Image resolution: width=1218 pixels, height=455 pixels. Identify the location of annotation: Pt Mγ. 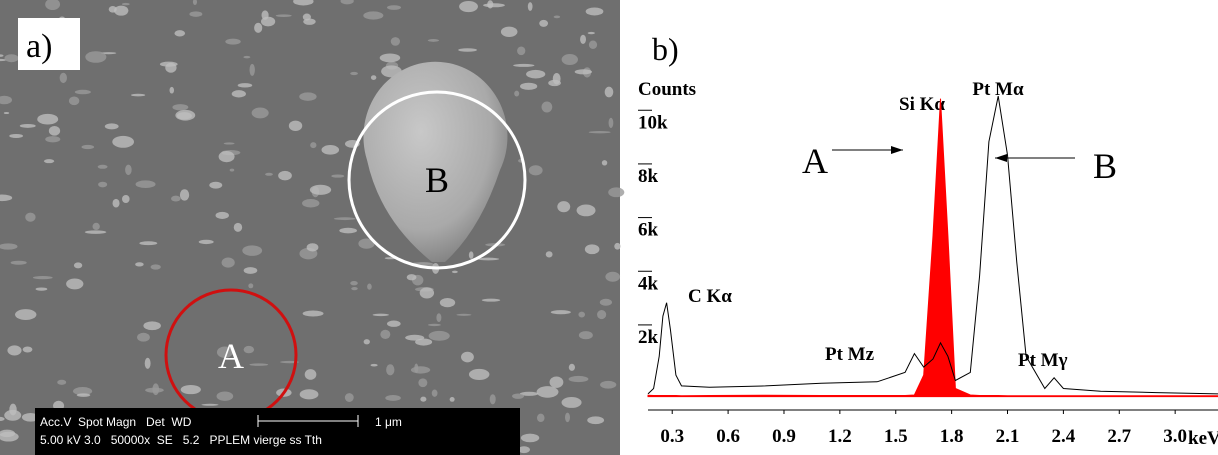
(1043, 360).